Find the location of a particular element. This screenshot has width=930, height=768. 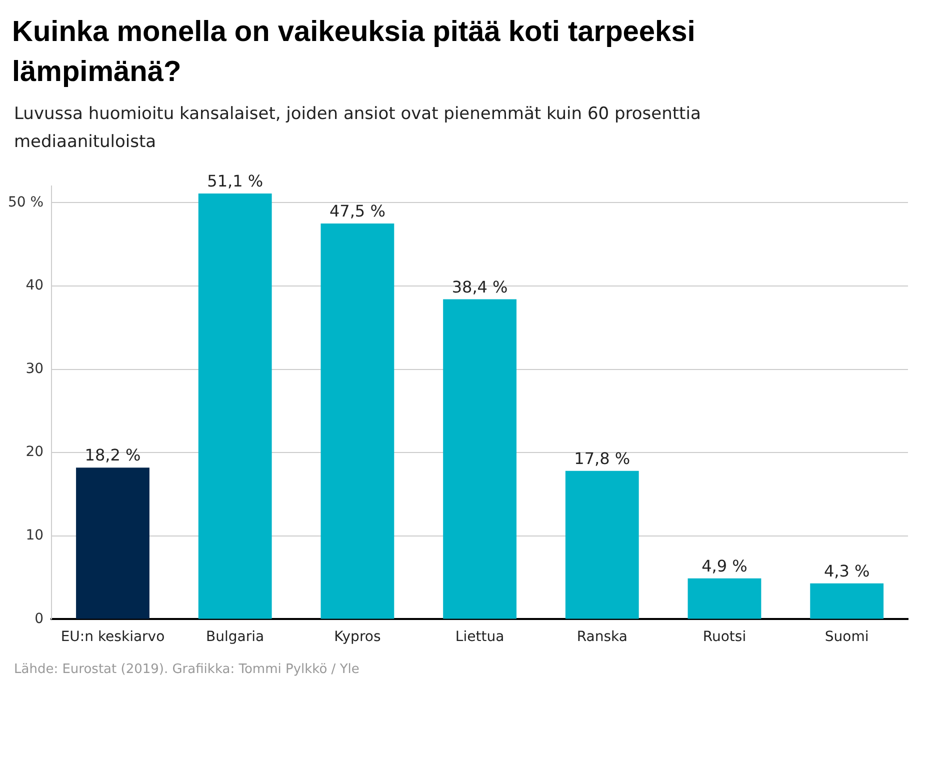

y-tick-label: 30 is located at coordinates (35, 368).